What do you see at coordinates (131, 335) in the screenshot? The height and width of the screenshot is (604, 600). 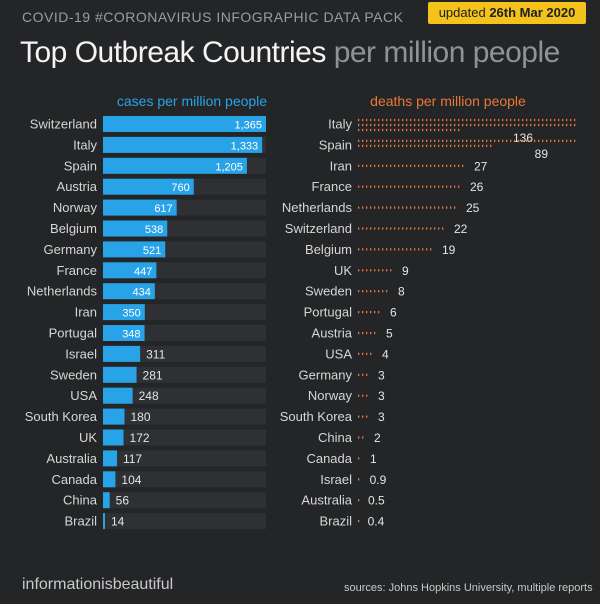 I see `cases-value-label: 348` at bounding box center [131, 335].